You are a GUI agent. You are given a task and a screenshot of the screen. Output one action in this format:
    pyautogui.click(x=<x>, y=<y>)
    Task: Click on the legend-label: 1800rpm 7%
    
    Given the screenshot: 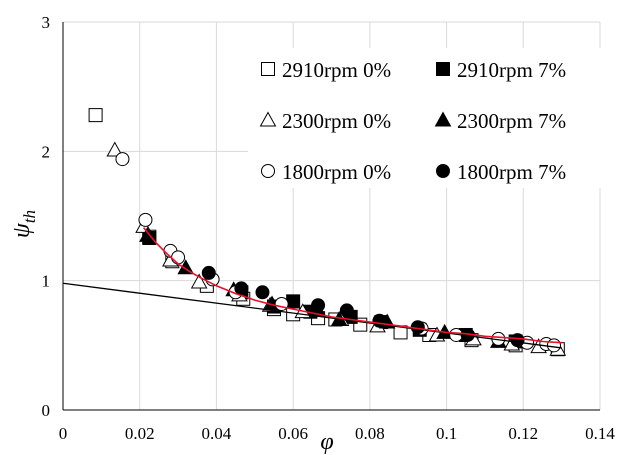 What is the action you would take?
    pyautogui.click(x=511, y=172)
    